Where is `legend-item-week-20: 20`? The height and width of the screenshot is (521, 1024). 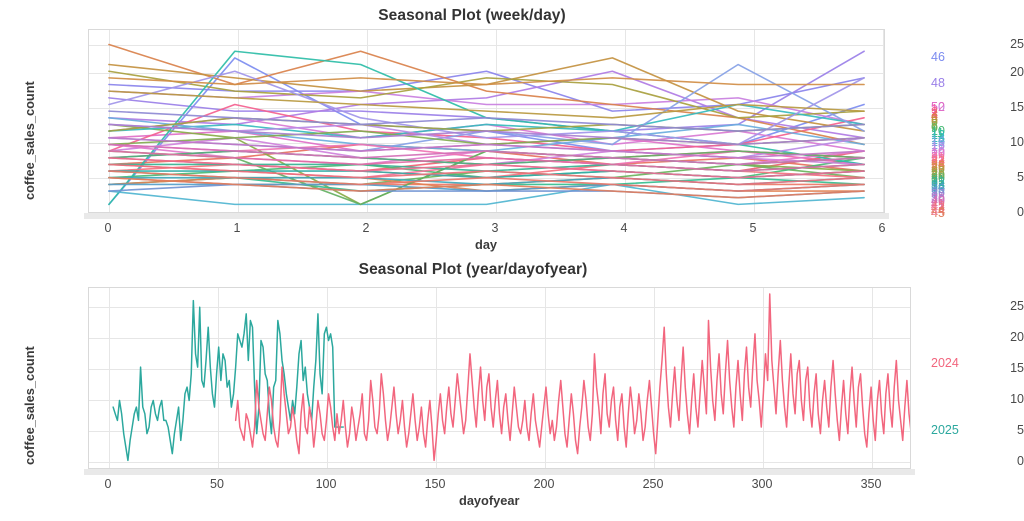
legend-item-week-20: 20 is located at coordinates (938, 154).